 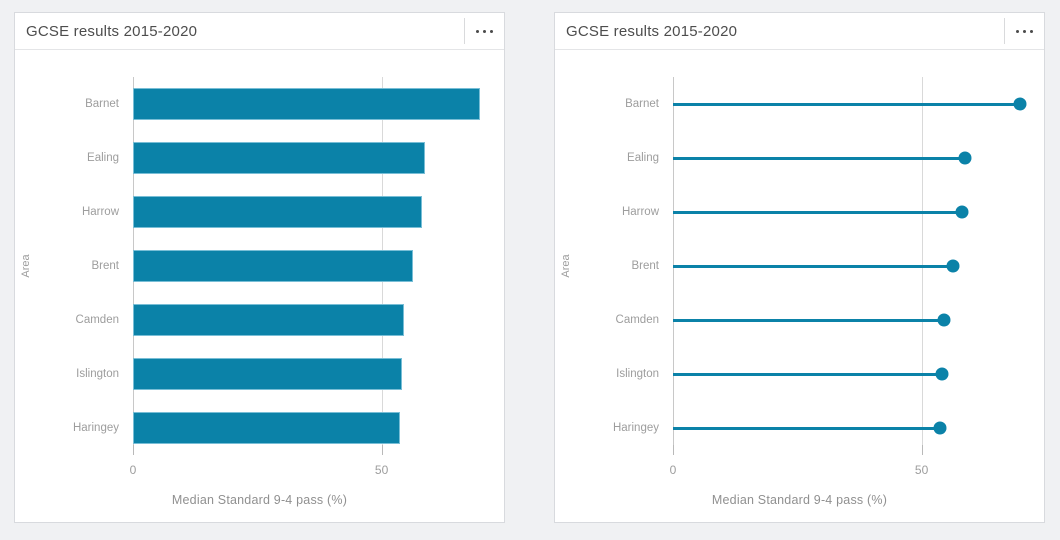 What do you see at coordinates (267, 374) in the screenshot?
I see `bar-islington` at bounding box center [267, 374].